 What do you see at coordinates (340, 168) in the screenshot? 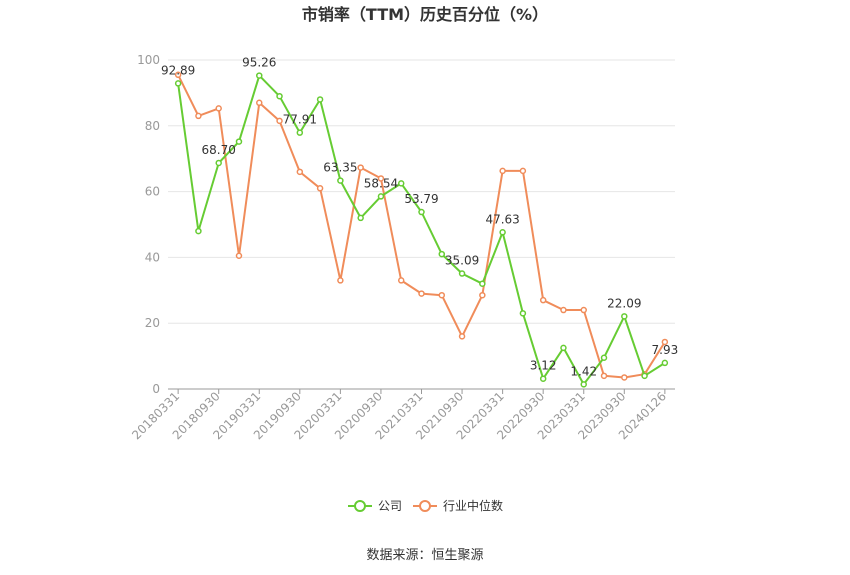
I see `data-label: 63.35` at bounding box center [340, 168].